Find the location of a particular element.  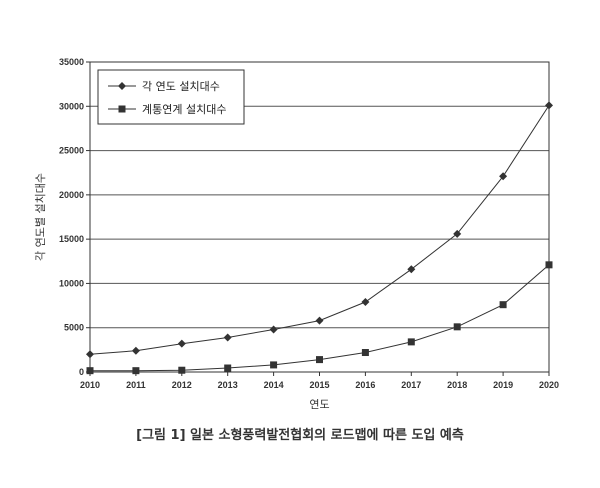

y-axis-title: 각 연도별 설치대수 is located at coordinates (40, 217).